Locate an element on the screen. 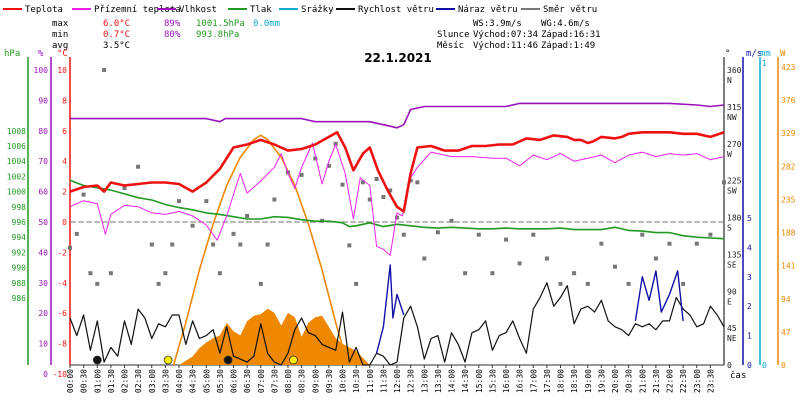  x-tick-label-16: 08:00 is located at coordinates (288, 381).